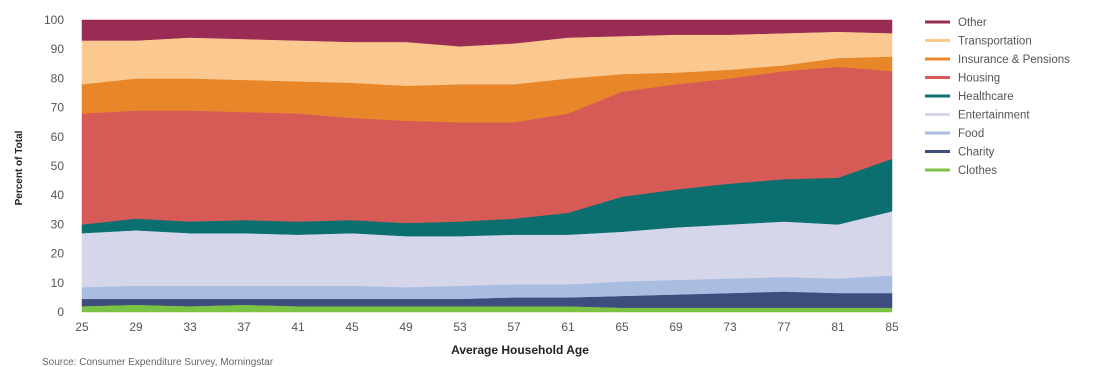  What do you see at coordinates (460, 327) in the screenshot?
I see `x-tick-label: 53` at bounding box center [460, 327].